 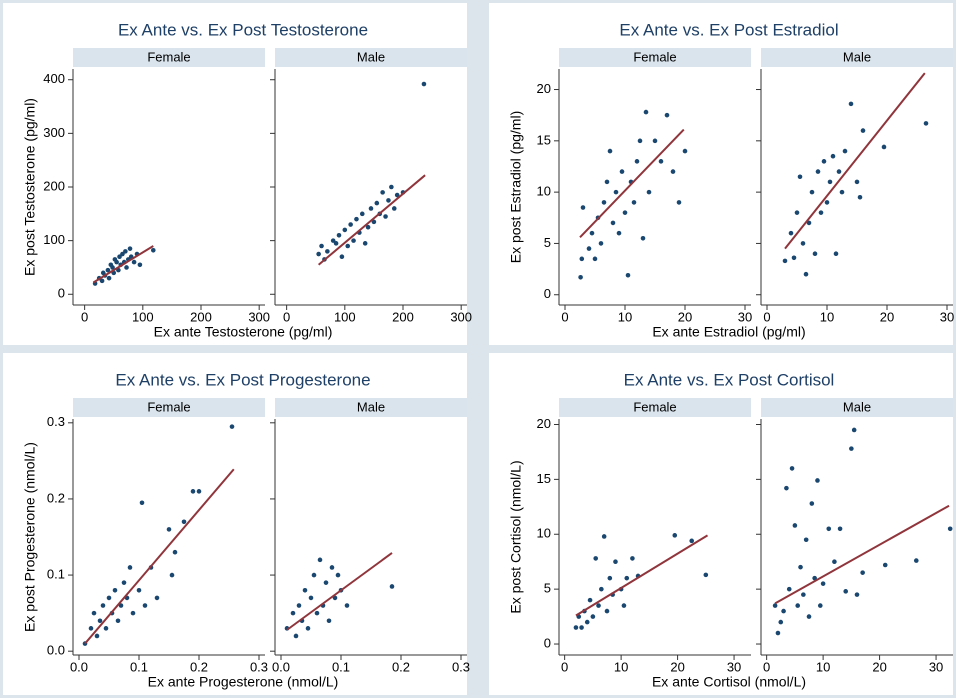 What do you see at coordinates (143, 316) in the screenshot?
I see `x-tick-label: 100` at bounding box center [143, 316].